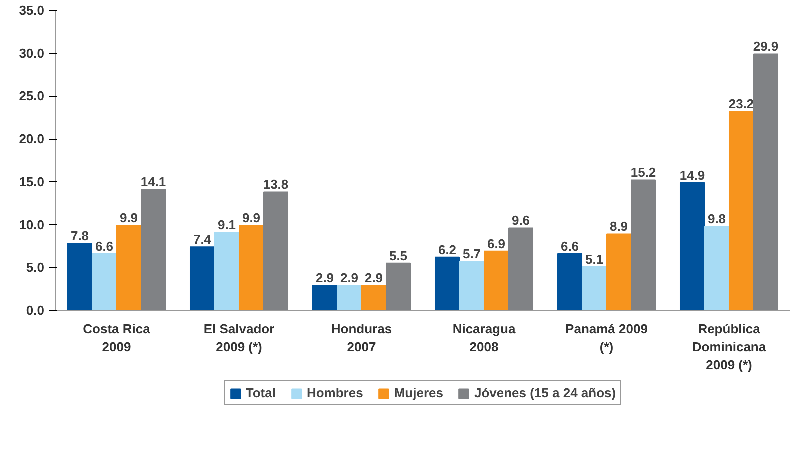  What do you see at coordinates (594, 259) in the screenshot?
I see `data-label: 5.1` at bounding box center [594, 259].